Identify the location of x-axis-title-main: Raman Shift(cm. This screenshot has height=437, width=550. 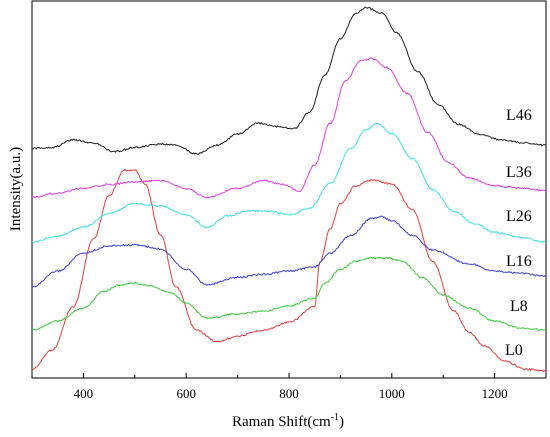
(281, 422).